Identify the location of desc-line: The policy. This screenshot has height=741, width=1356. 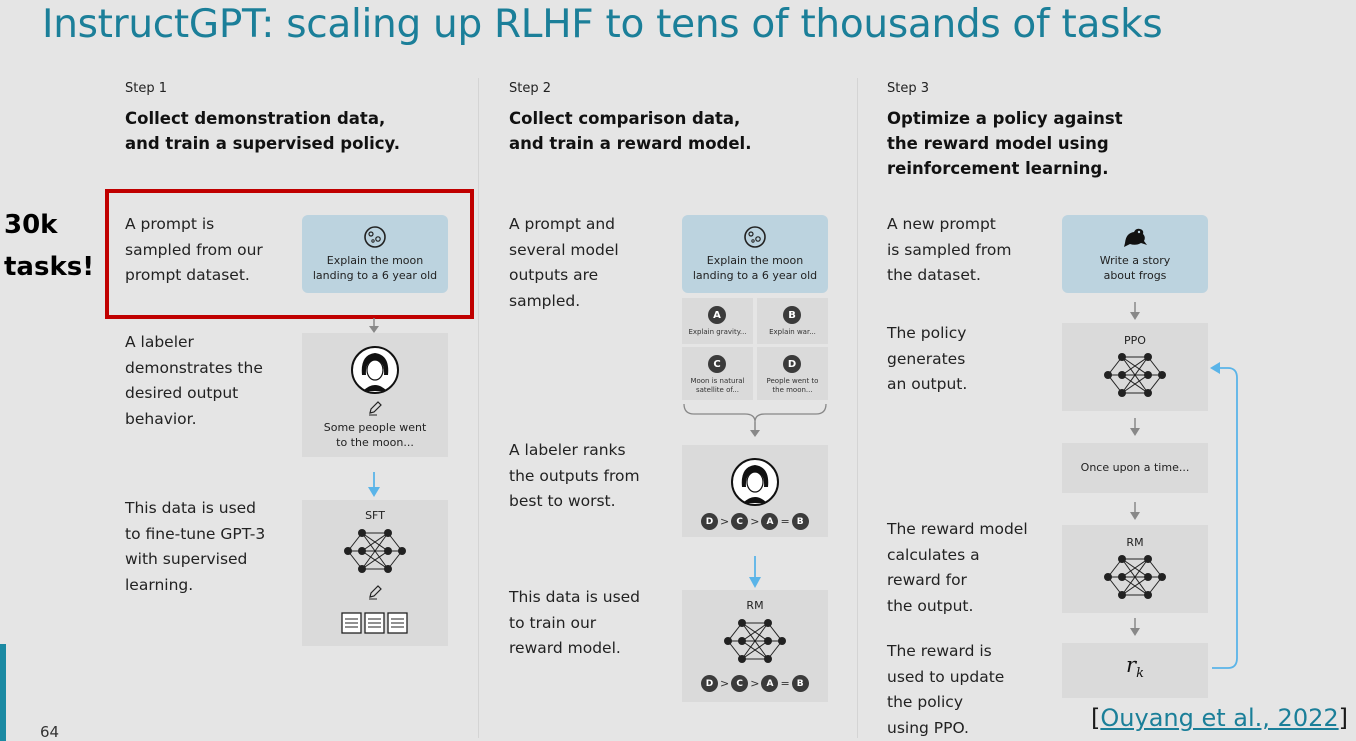
(927, 333).